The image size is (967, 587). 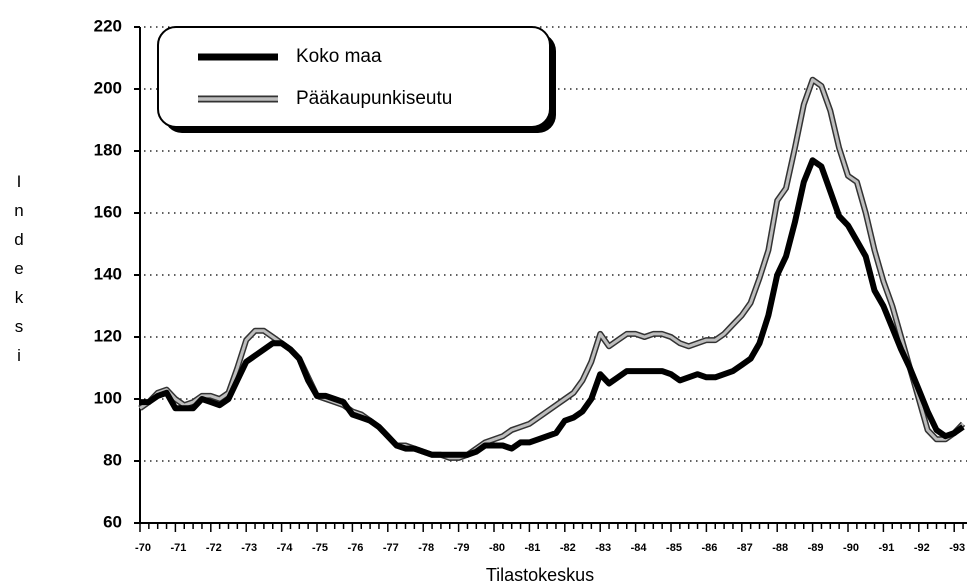 What do you see at coordinates (745, 548) in the screenshot?
I see `x-tick-label: -87` at bounding box center [745, 548].